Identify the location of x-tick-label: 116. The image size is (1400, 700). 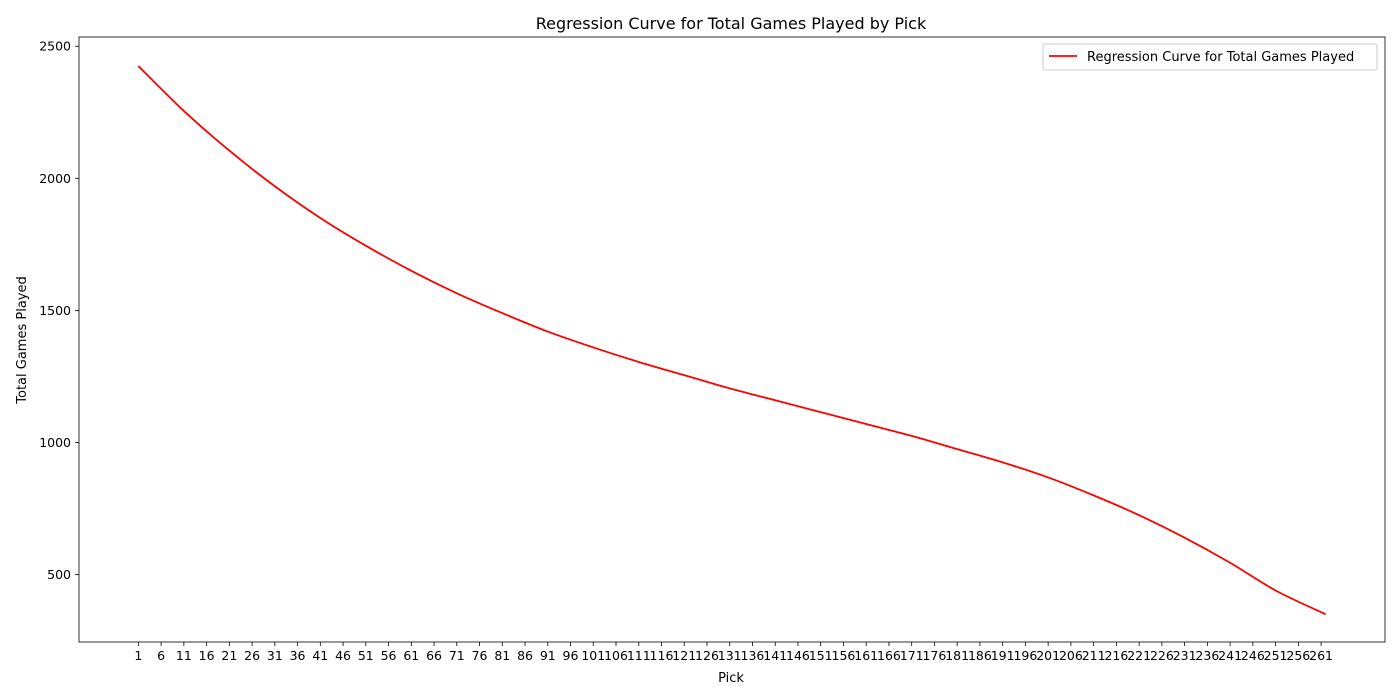
(662, 655).